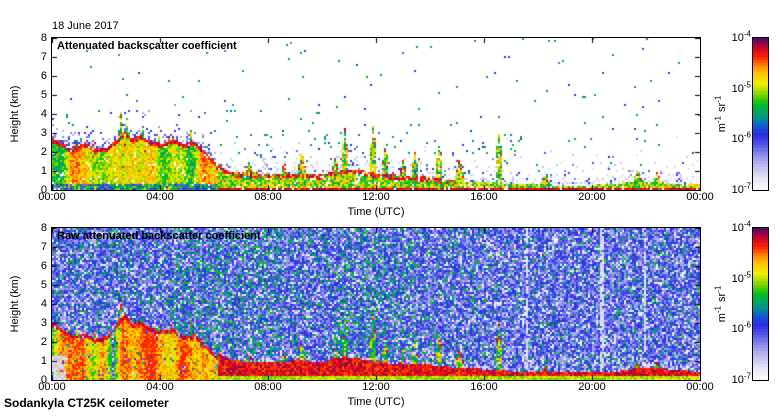  What do you see at coordinates (15, 114) in the screenshot?
I see `height-axis-label-top: Height (km)` at bounding box center [15, 114].